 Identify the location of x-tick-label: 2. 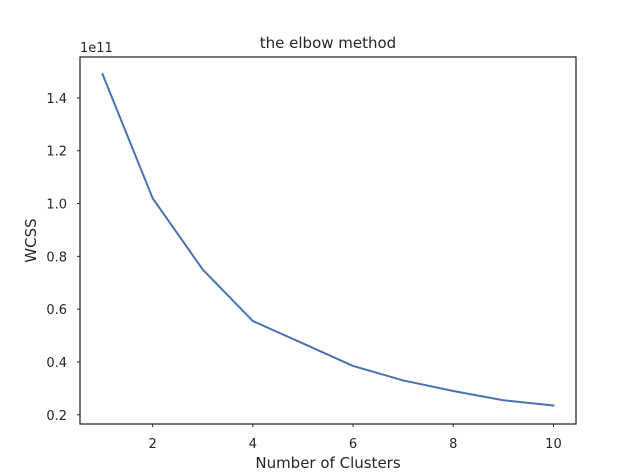
(153, 444).